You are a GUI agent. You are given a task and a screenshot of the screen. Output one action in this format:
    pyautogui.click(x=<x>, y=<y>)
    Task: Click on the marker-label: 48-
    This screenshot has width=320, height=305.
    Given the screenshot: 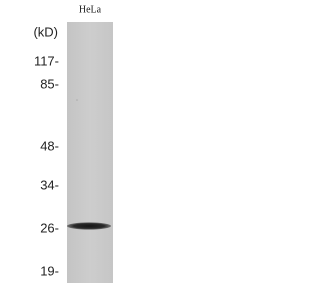 What is the action you would take?
    pyautogui.click(x=49, y=145)
    